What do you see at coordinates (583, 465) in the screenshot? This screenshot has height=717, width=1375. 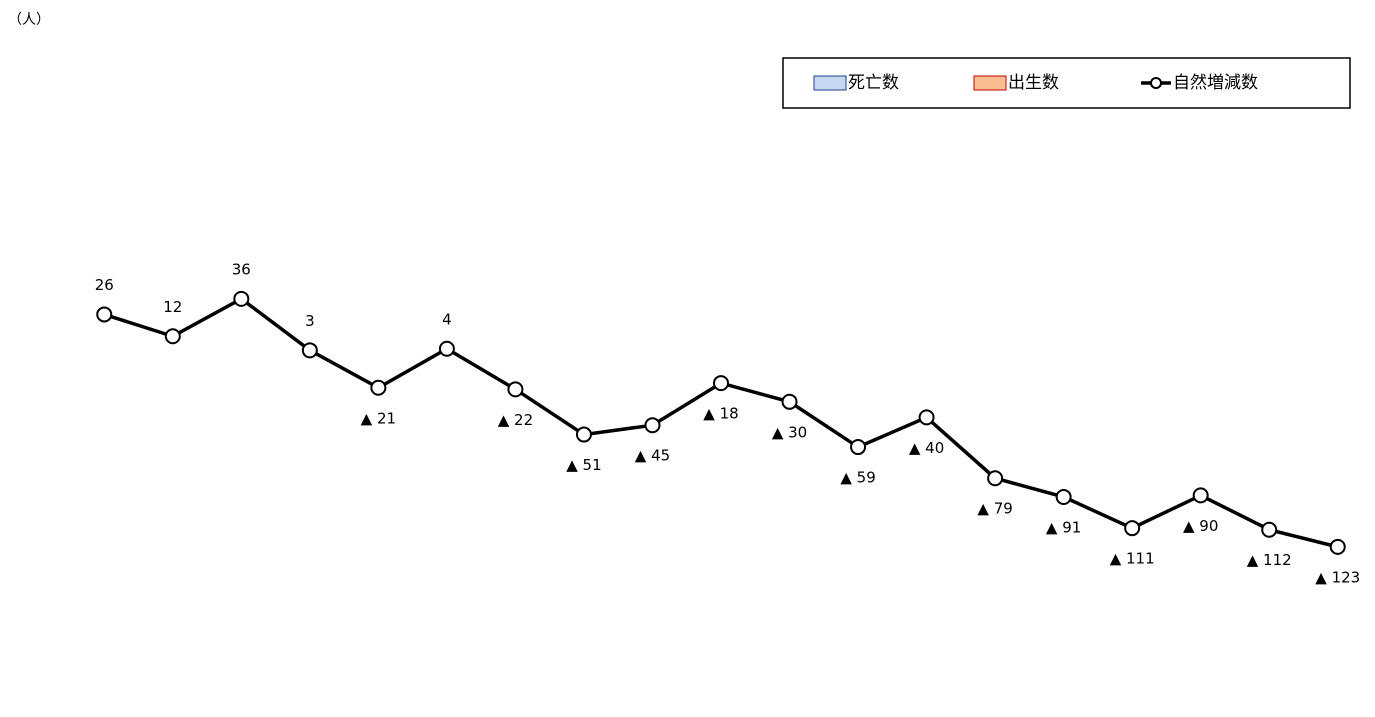 I see `value-label: ▲ 51` at bounding box center [583, 465].